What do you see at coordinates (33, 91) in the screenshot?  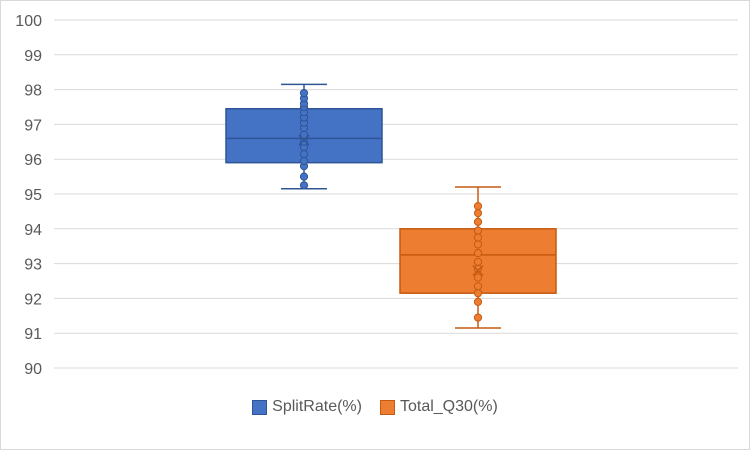 I see `y-tick-label: 98` at bounding box center [33, 91].